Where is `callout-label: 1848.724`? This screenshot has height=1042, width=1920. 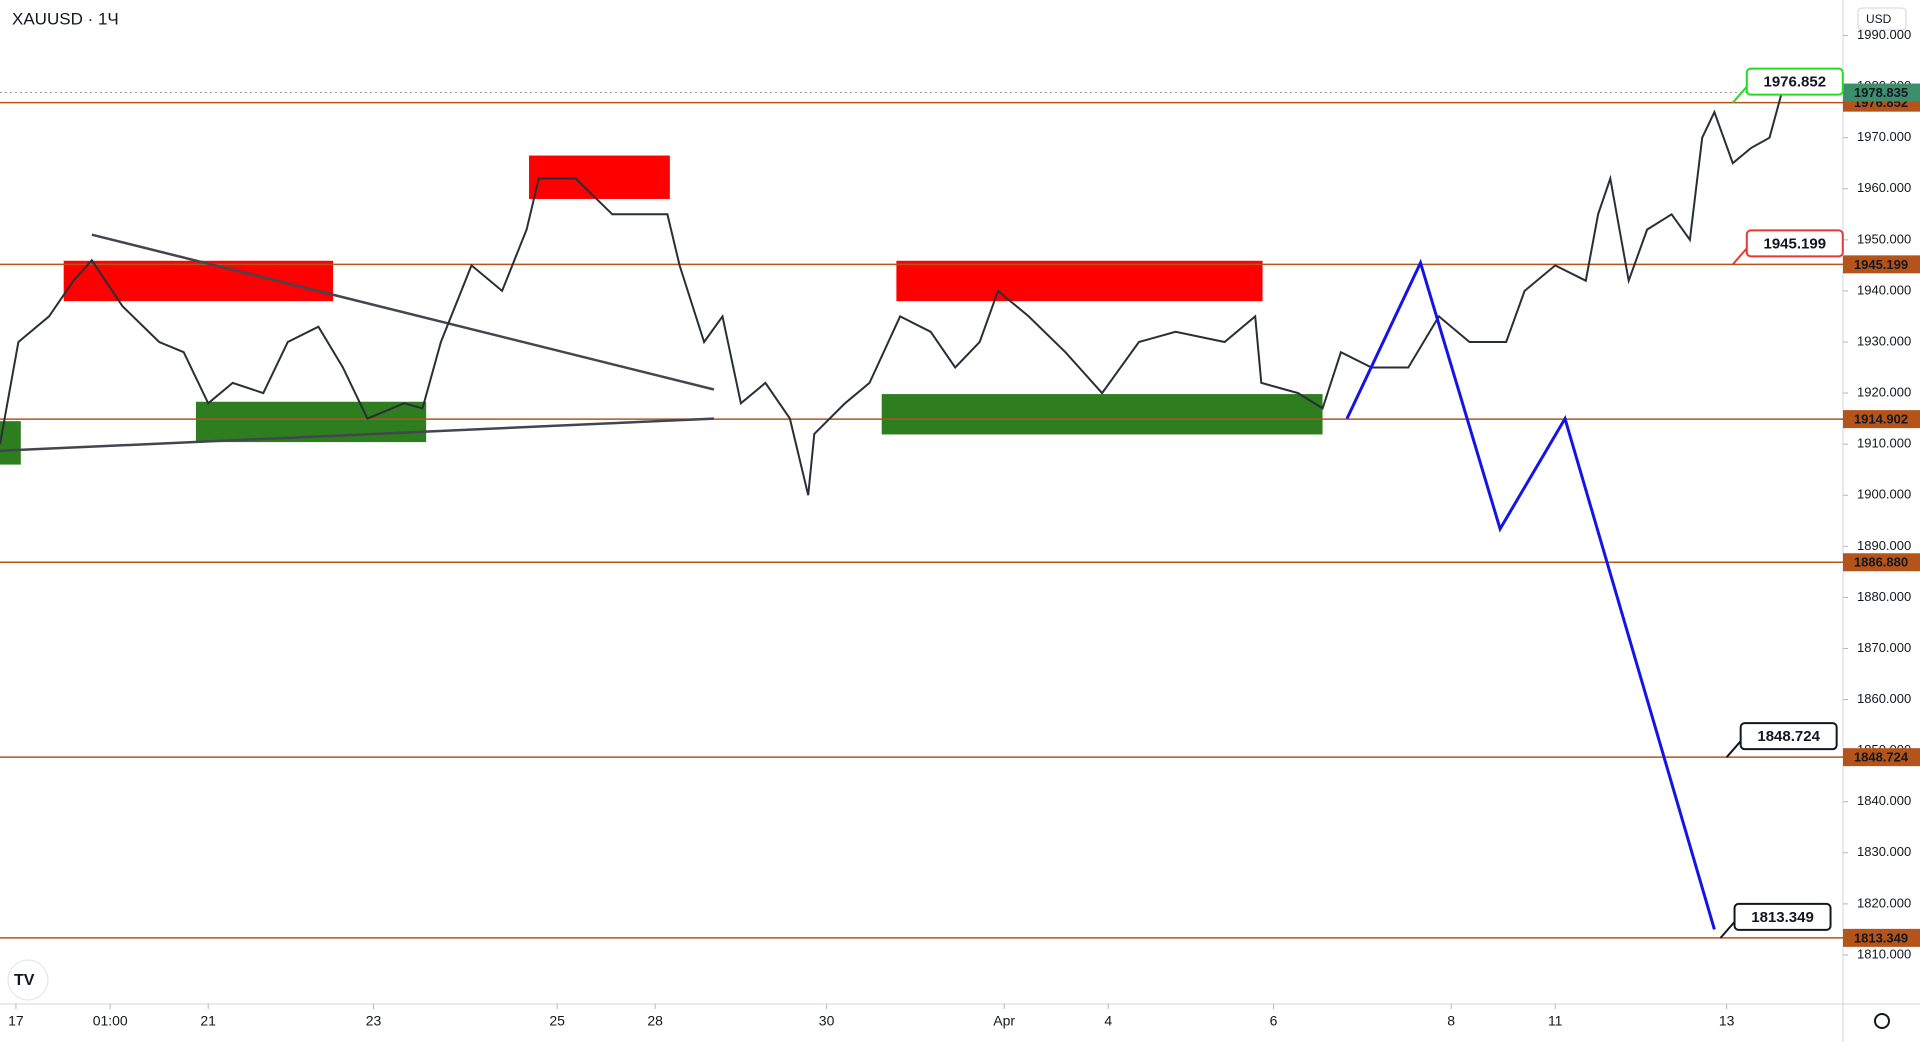 callout-label: 1848.724 is located at coordinates (1788, 736).